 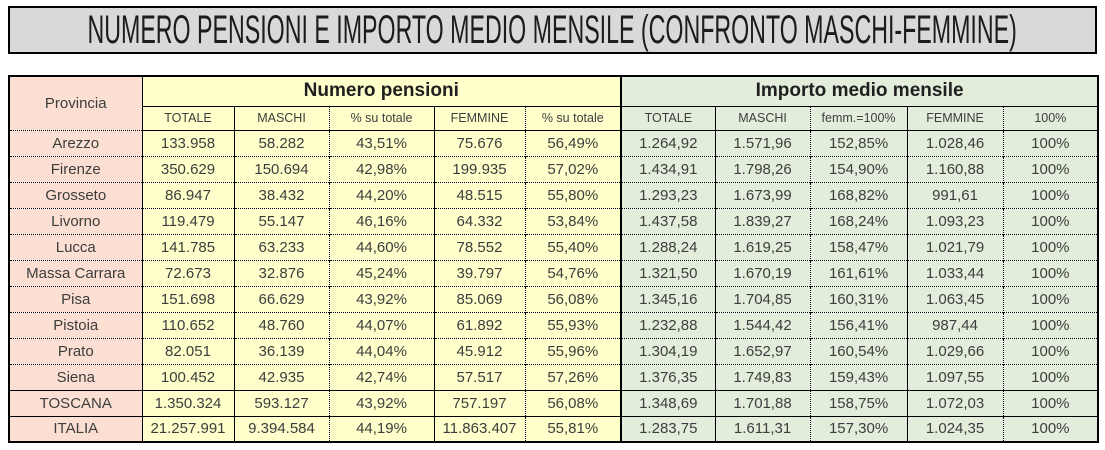 What do you see at coordinates (381, 90) in the screenshot?
I see `group-header-numero-pensioni: Numero pensioni` at bounding box center [381, 90].